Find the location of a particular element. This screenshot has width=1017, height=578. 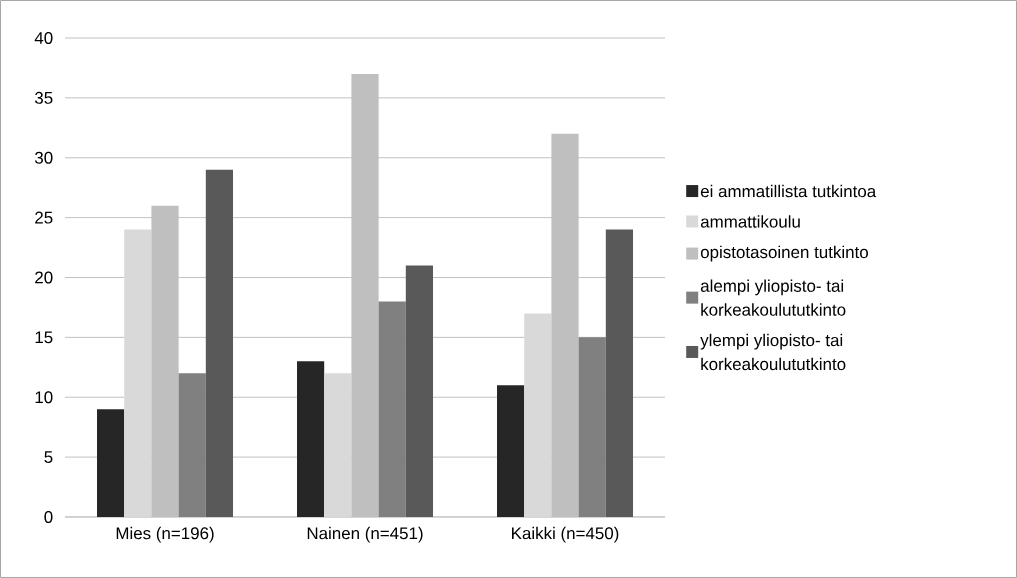

y-tick-label: 20 is located at coordinates (44, 277).